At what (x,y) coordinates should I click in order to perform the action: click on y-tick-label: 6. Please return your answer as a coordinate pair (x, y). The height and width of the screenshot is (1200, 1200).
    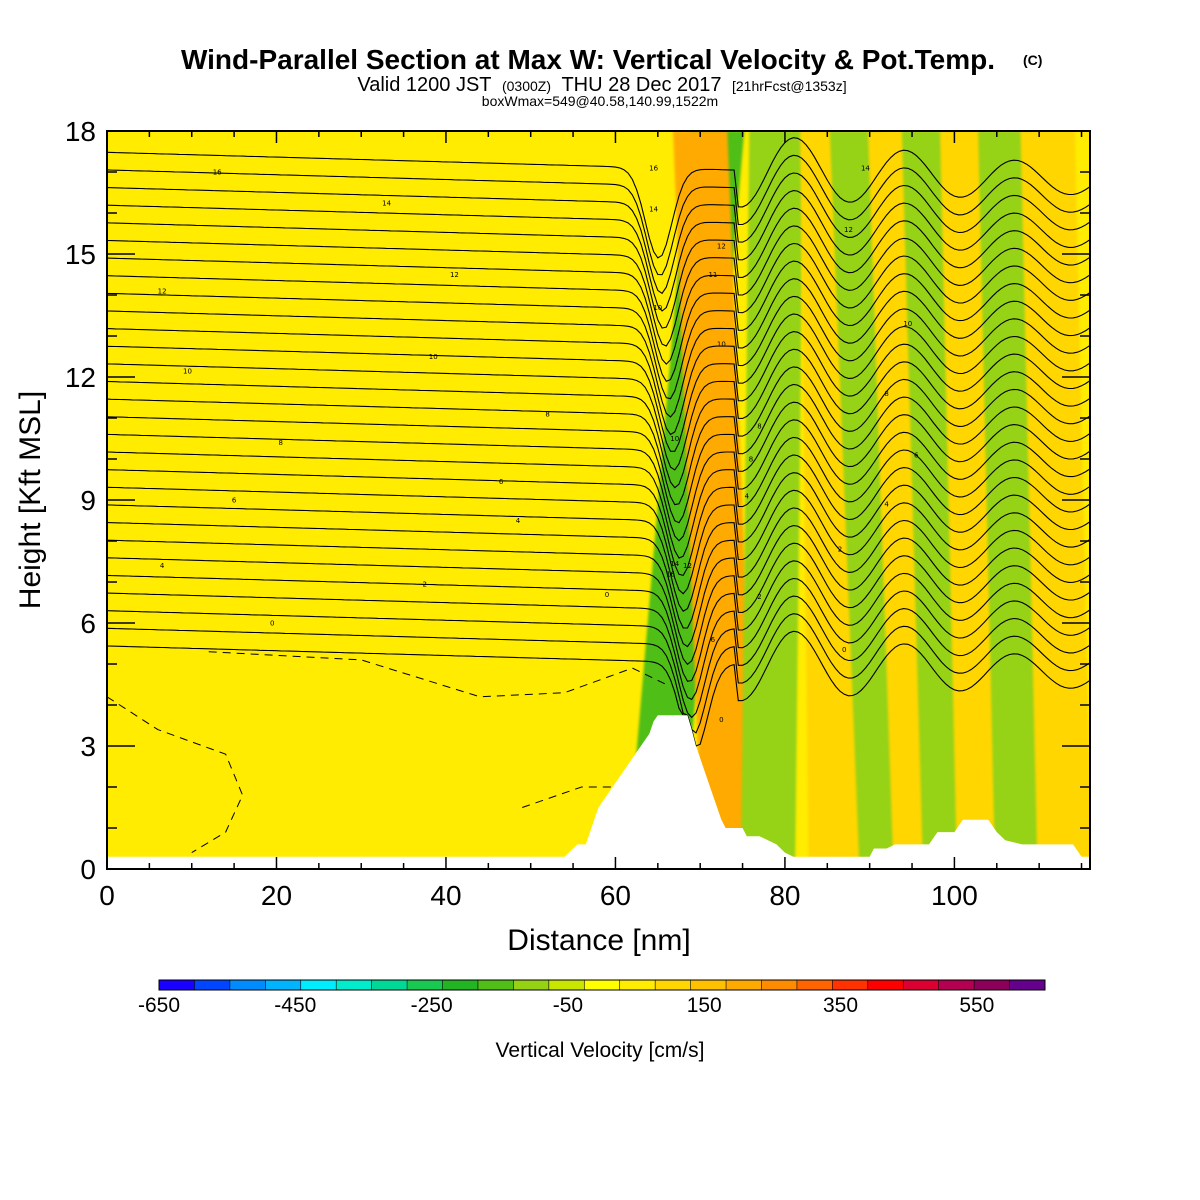
    Looking at the image, I should click on (88, 623).